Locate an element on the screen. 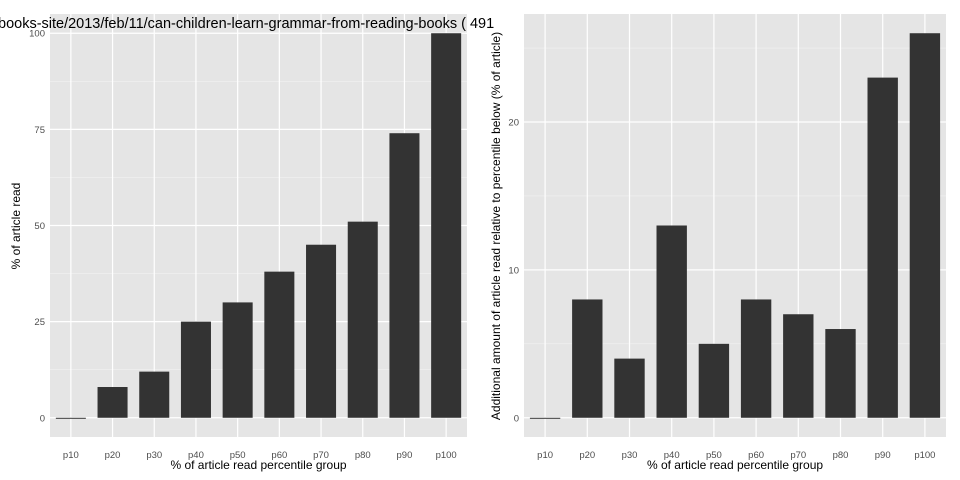 The image size is (960, 480). left-y-tick-label: 50 is located at coordinates (39, 226).